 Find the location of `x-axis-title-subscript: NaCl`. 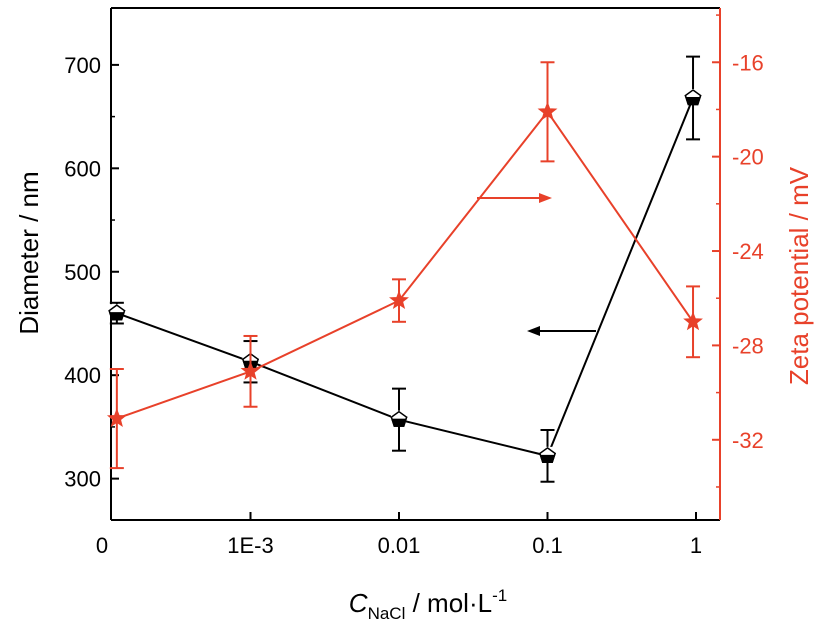

x-axis-title-subscript: NaCl is located at coordinates (387, 613).